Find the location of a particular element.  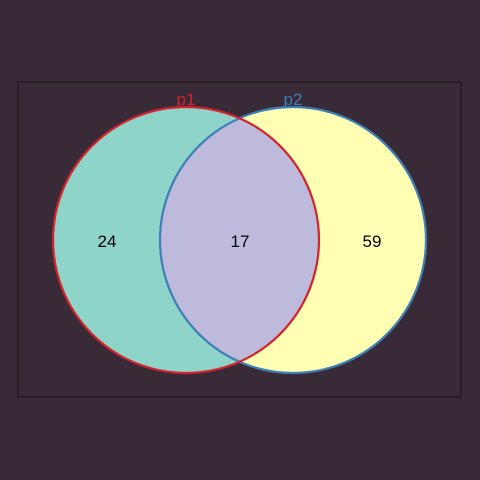

intersection-count: 17 is located at coordinates (240, 241).